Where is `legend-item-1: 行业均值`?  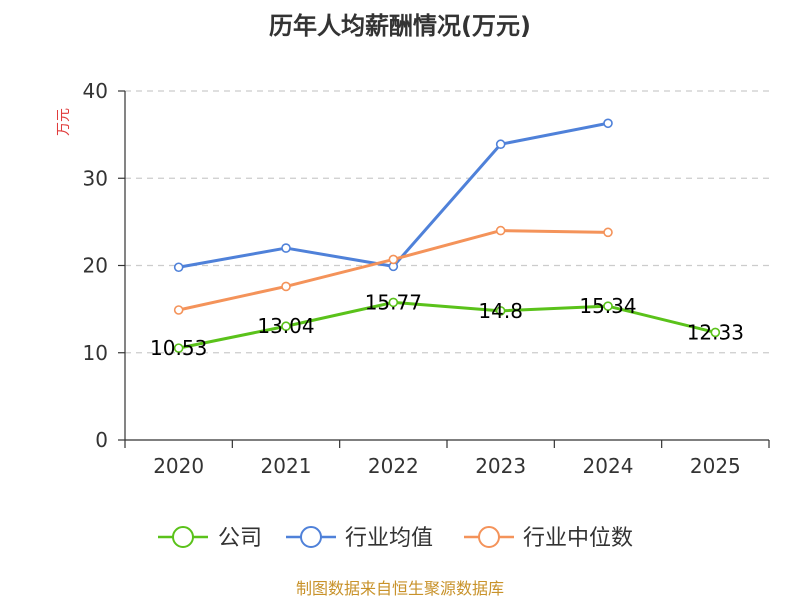 legend-item-1: 行业均值 is located at coordinates (359, 538).